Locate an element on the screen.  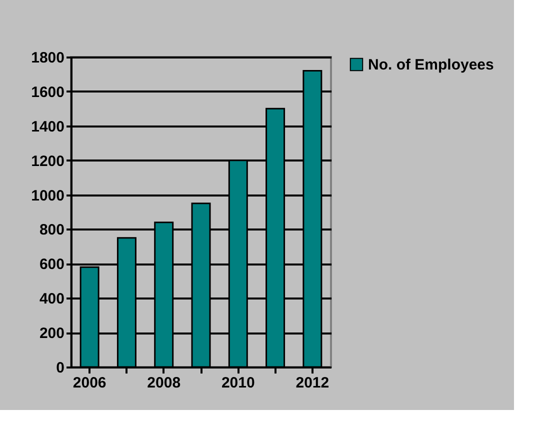
y-tick-label: 600 is located at coordinates (51, 265).